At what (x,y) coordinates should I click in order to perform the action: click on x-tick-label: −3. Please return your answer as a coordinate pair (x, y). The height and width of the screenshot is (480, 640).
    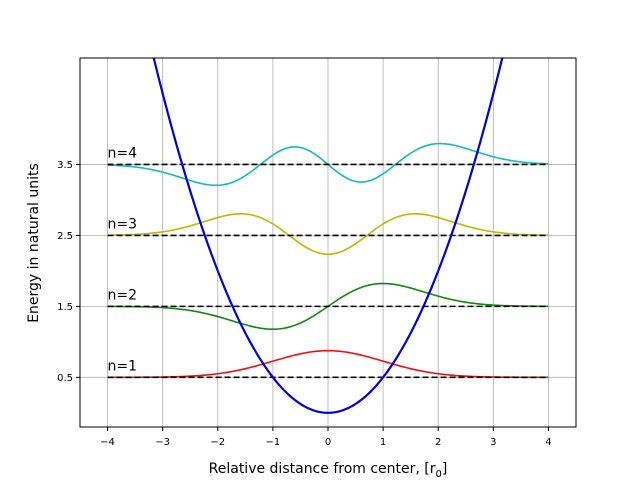
    Looking at the image, I should click on (162, 442).